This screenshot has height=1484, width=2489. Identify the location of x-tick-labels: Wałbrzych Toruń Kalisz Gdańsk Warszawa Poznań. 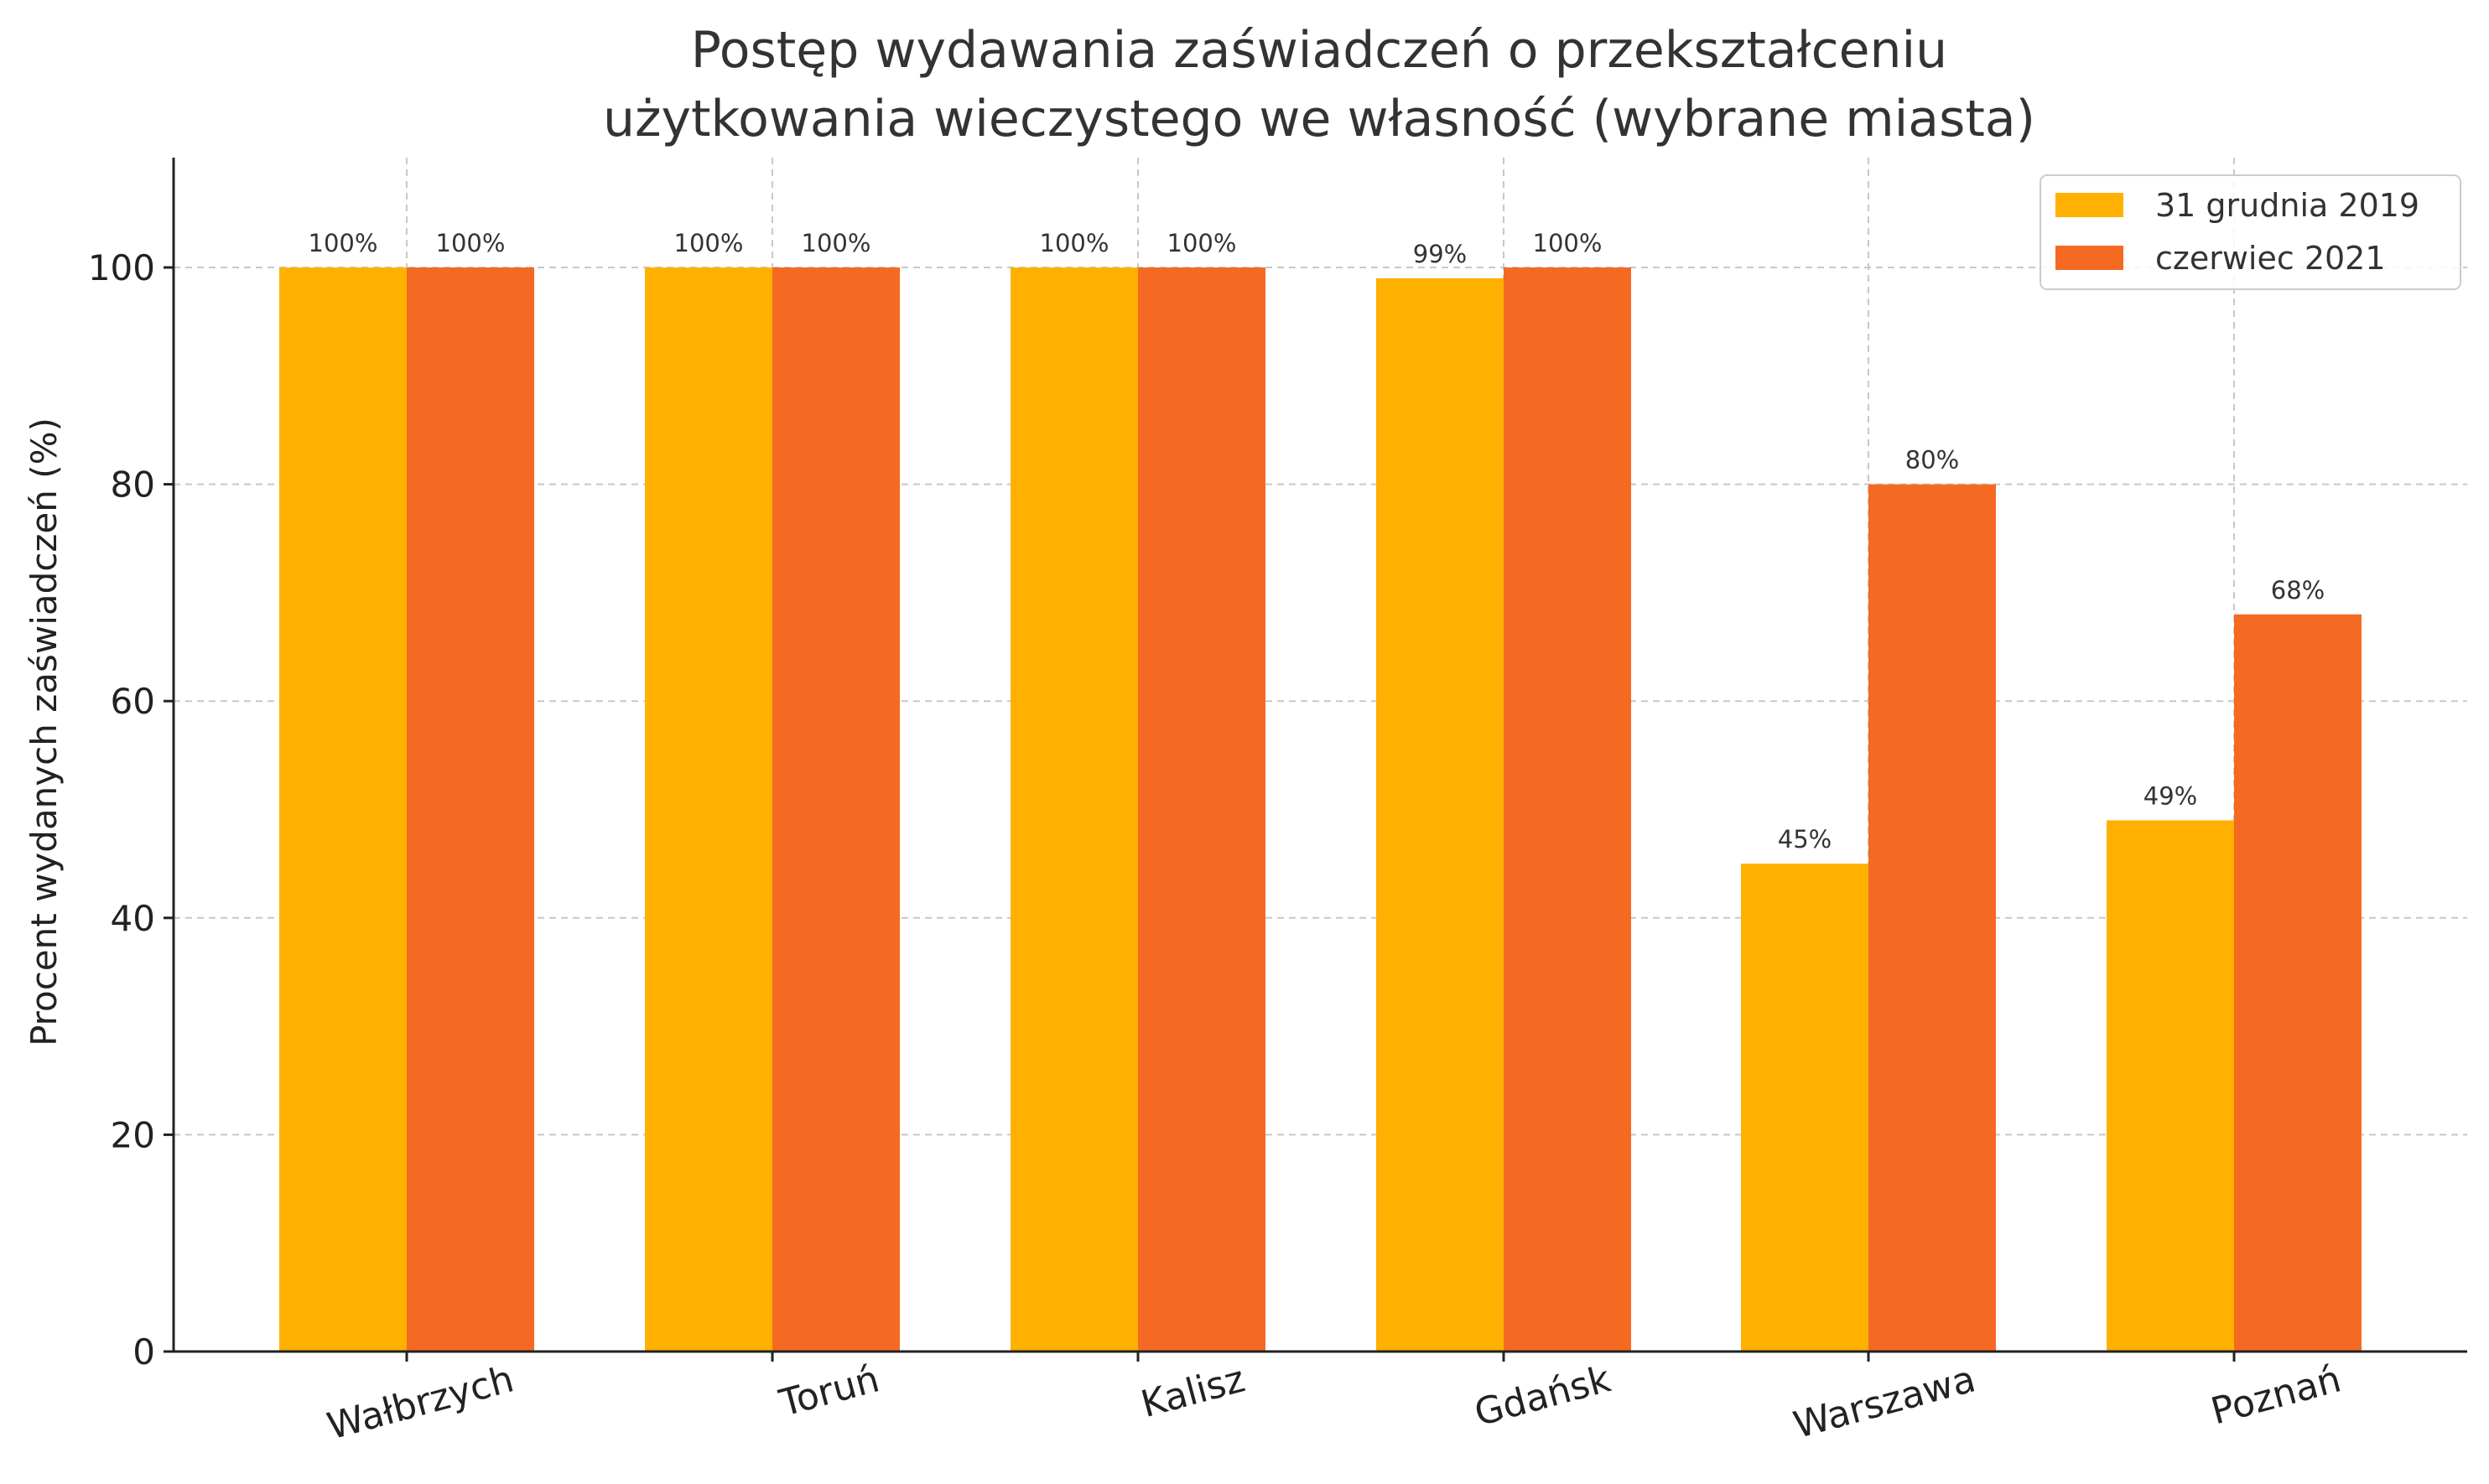
(1334, 1400).